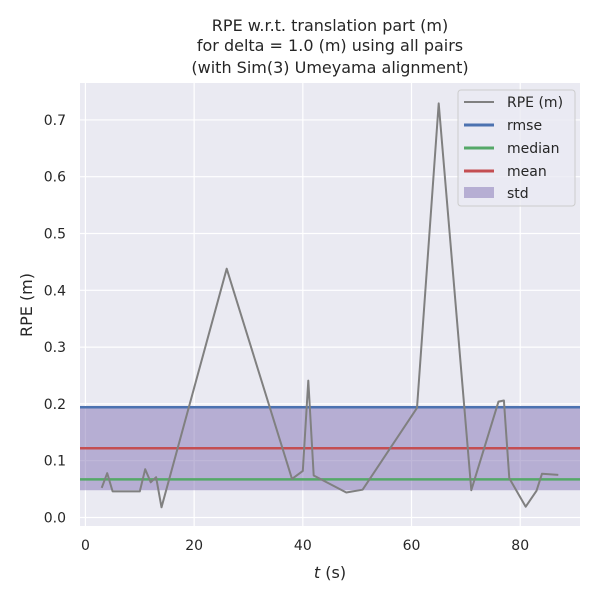 This screenshot has height=600, width=600. What do you see at coordinates (527, 172) in the screenshot?
I see `legend-label-mean: mean` at bounding box center [527, 172].